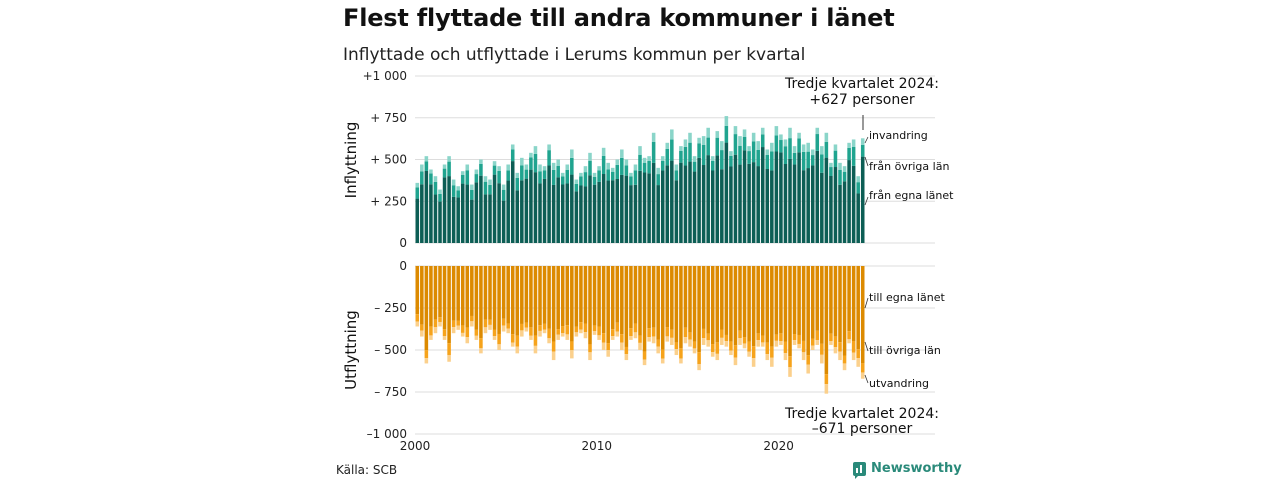 This screenshot has height=480, width=1280. I want to click on annotation-top-line2: +627 personer, so click(862, 100).